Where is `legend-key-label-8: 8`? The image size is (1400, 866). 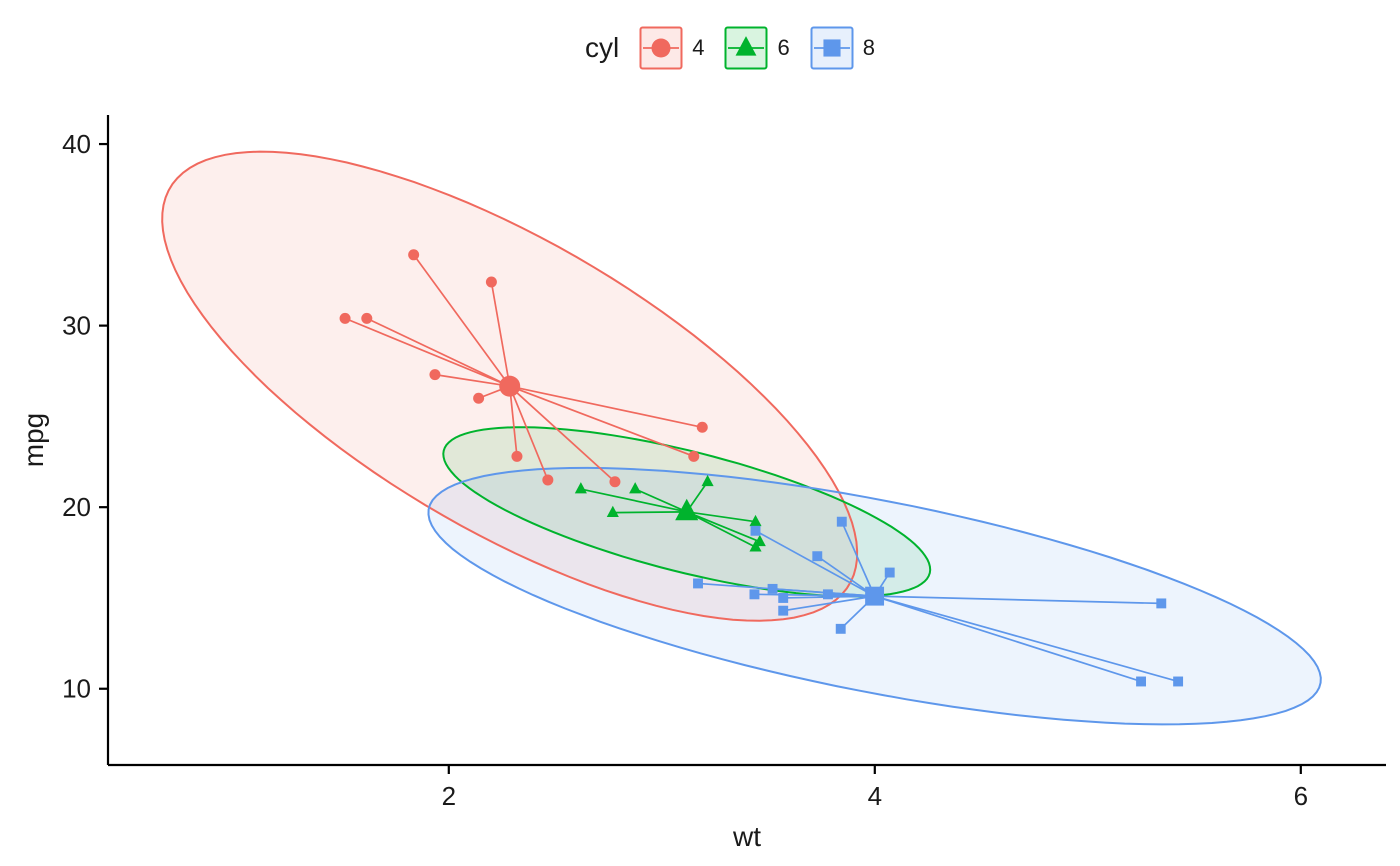
legend-key-label-8: 8 is located at coordinates (868, 47).